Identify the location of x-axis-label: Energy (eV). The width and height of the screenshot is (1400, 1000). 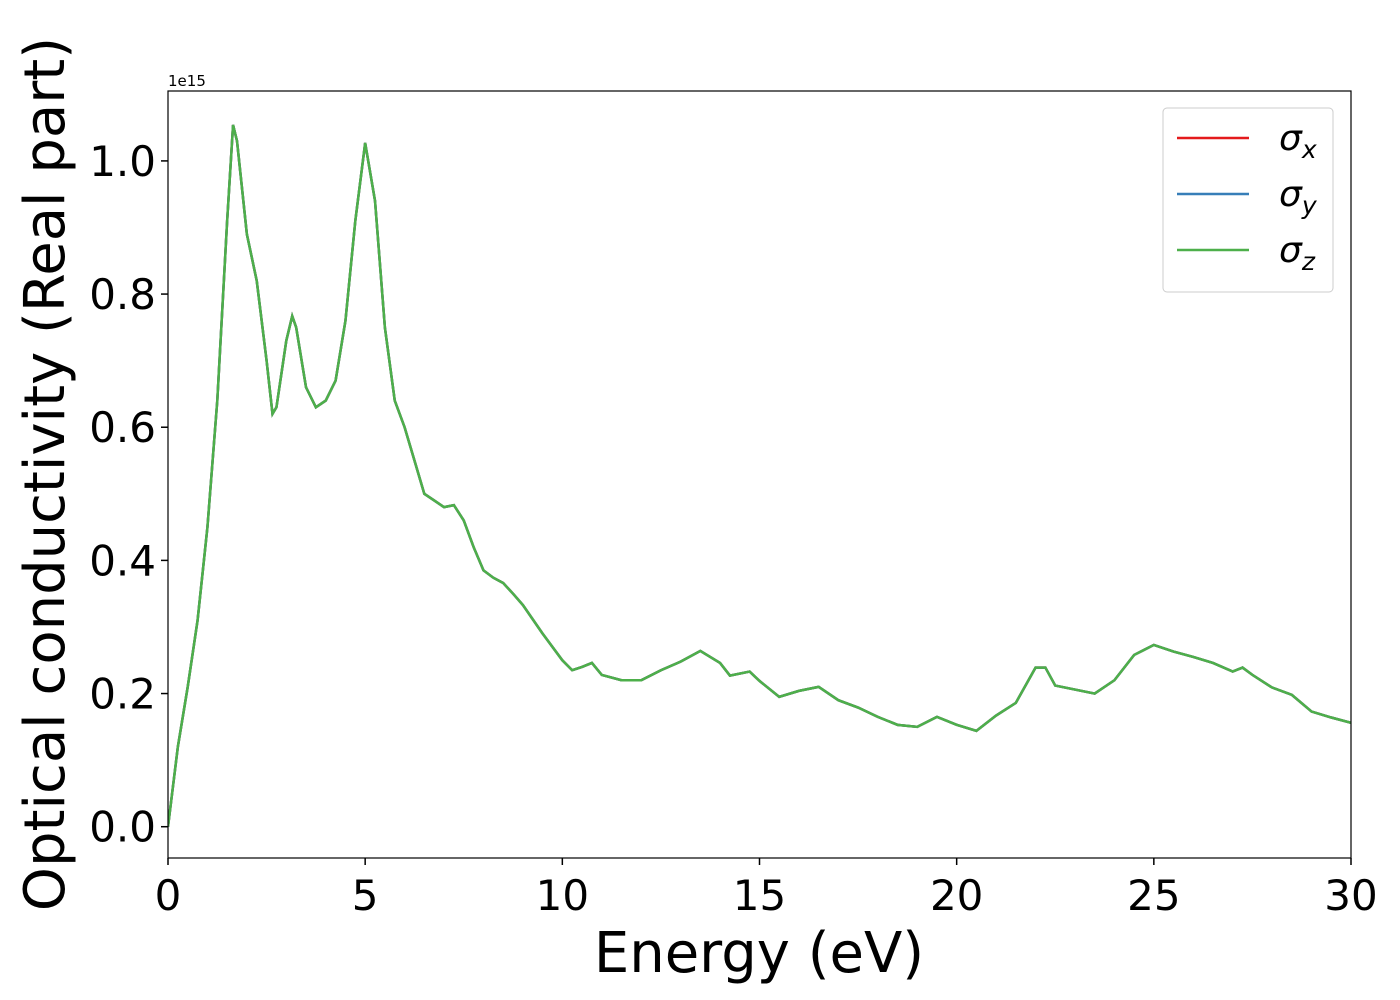
(759, 953).